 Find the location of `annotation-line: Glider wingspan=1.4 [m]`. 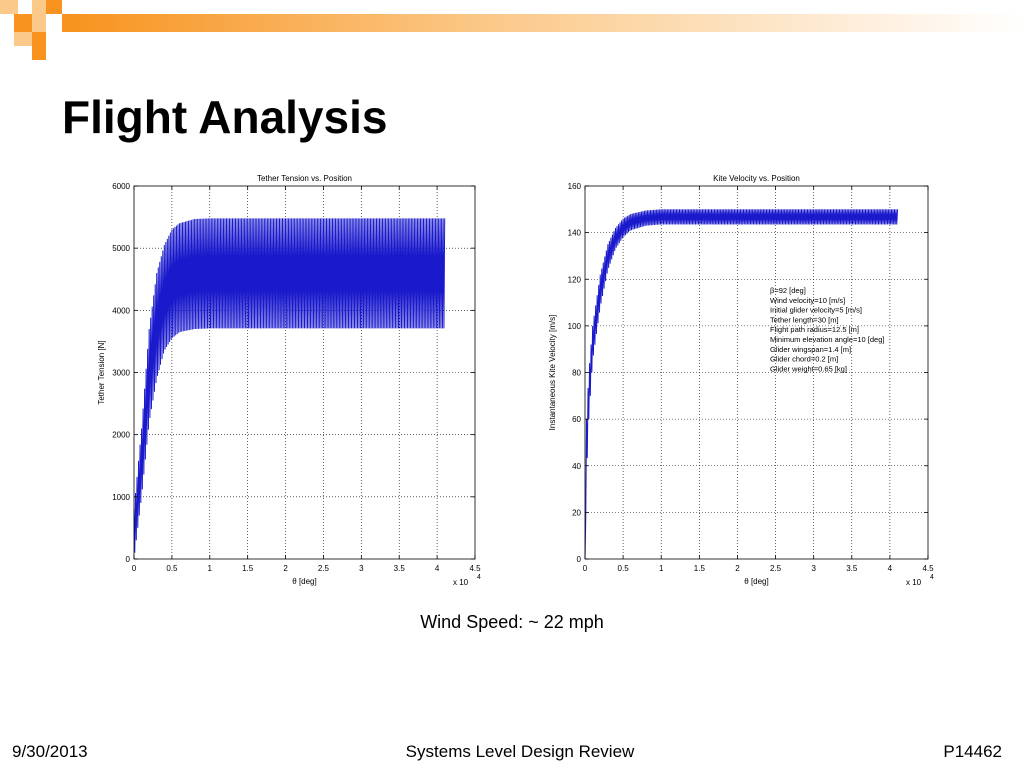

annotation-line: Glider wingspan=1.4 [m] is located at coordinates (810, 349).